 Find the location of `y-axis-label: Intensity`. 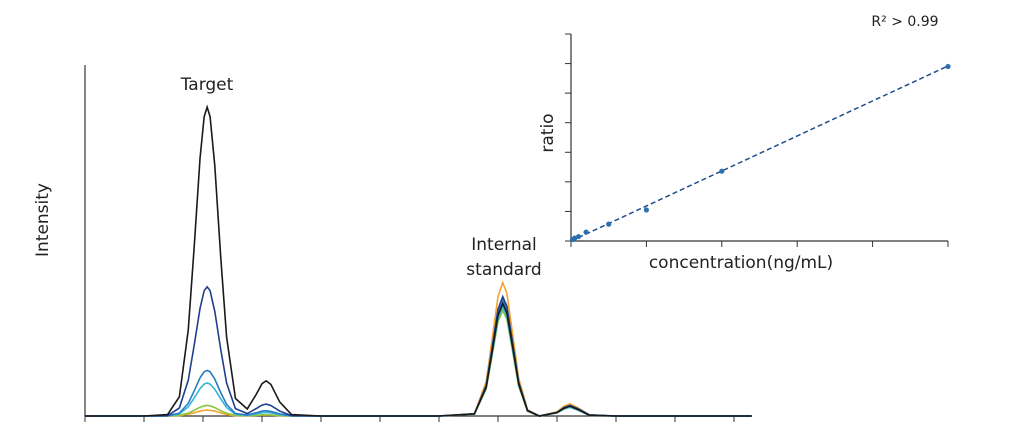

y-axis-label: Intensity is located at coordinates (43, 220).